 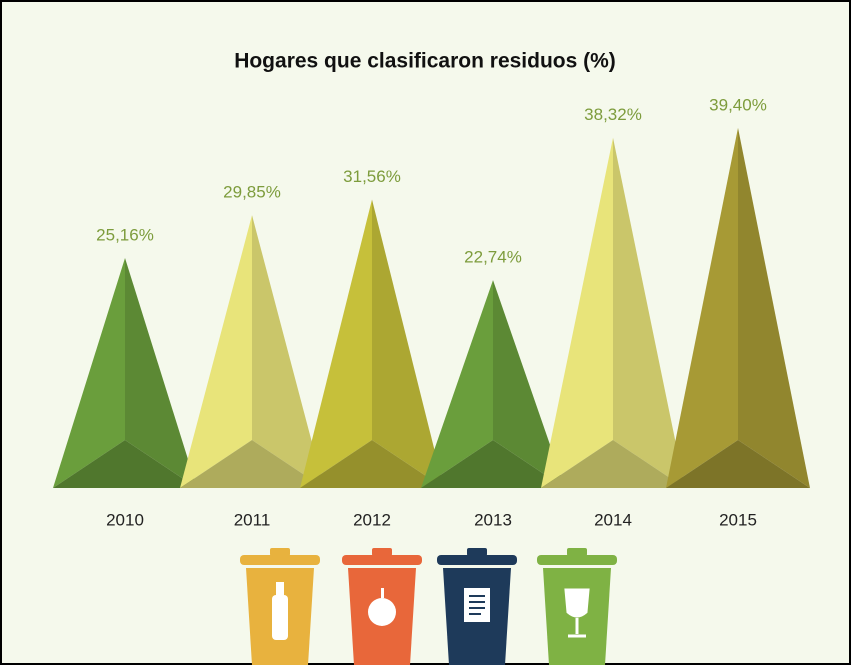 I want to click on x-tick-label: 2013, so click(x=493, y=519).